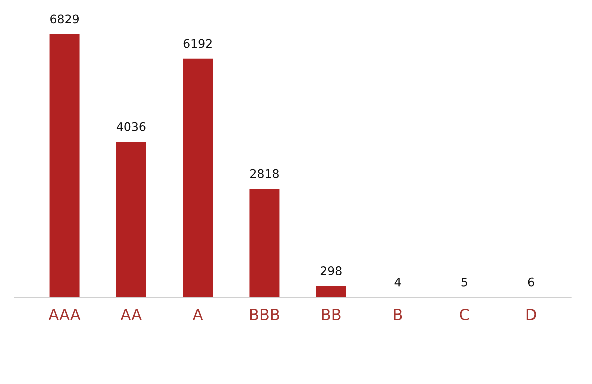 The image size is (592, 384). What do you see at coordinates (331, 271) in the screenshot?
I see `data-label: 298` at bounding box center [331, 271].